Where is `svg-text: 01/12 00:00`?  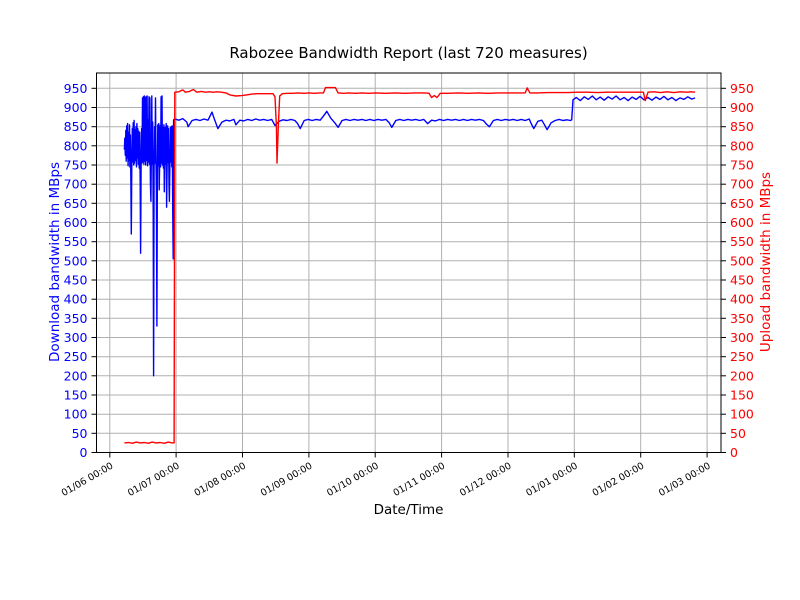
svg-text: 01/12 00:00 is located at coordinates (486, 480).